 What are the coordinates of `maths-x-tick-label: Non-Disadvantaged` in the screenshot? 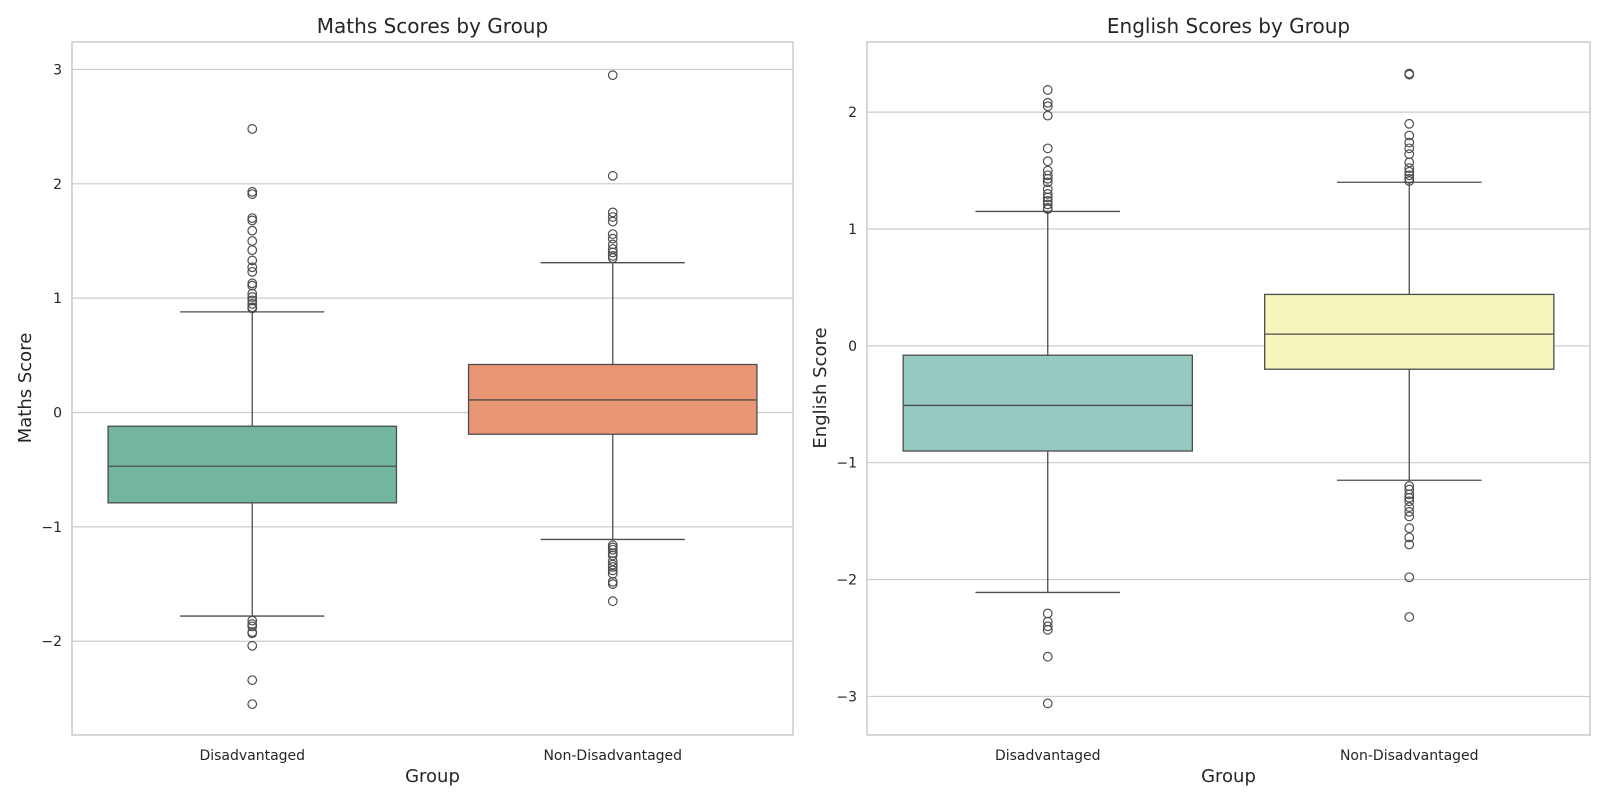 It's located at (612, 756).